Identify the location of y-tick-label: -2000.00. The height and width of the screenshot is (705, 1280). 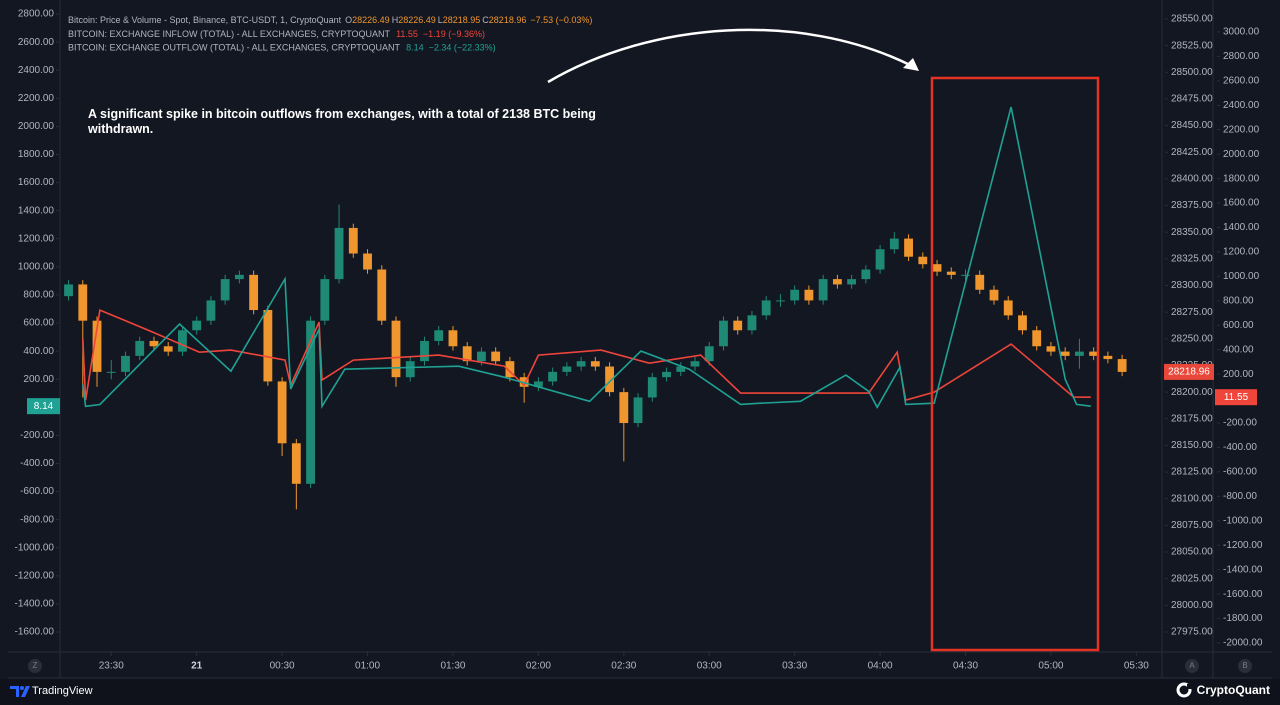
(1243, 643).